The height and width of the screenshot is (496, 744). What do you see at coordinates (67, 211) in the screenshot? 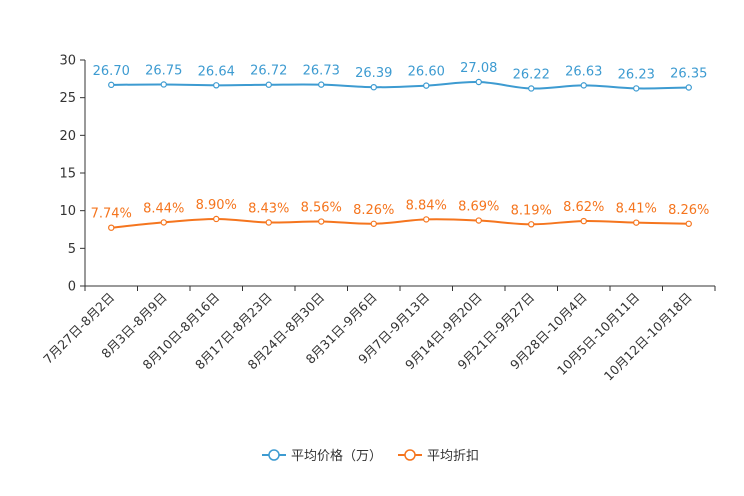
I see `y-tick-label: 10` at bounding box center [67, 211].